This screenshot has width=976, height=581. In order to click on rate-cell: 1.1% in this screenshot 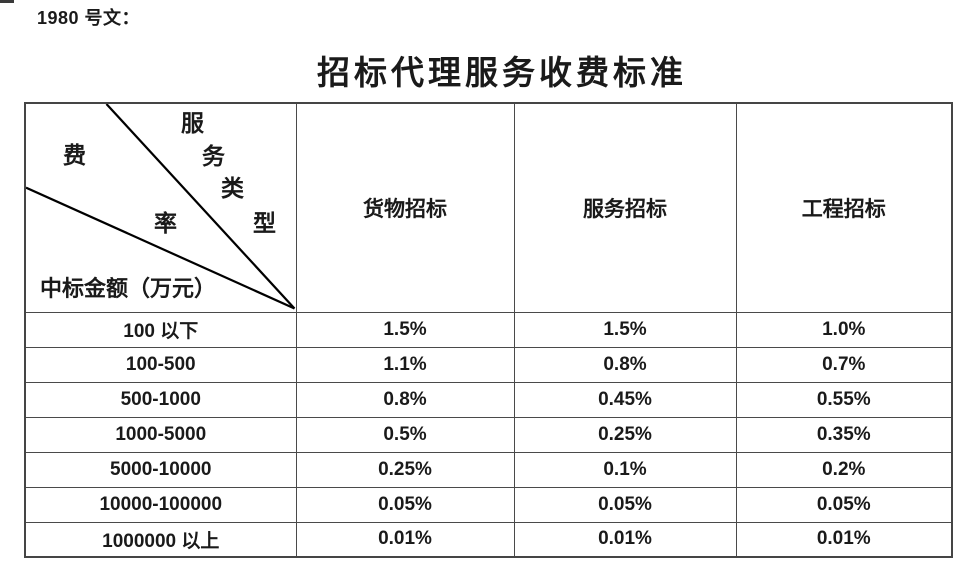, I will do `click(405, 364)`.